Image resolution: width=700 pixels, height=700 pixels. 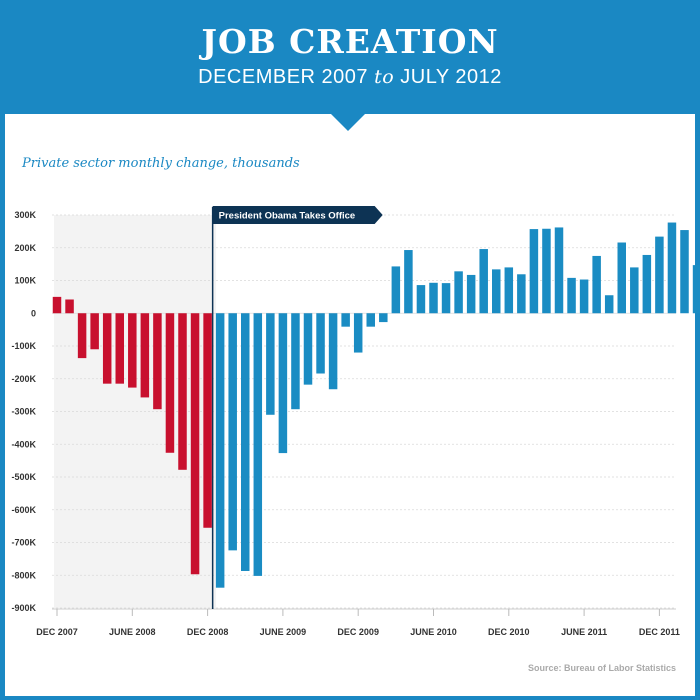 What do you see at coordinates (208, 632) in the screenshot?
I see `x-tick-label: DEC 2008` at bounding box center [208, 632].